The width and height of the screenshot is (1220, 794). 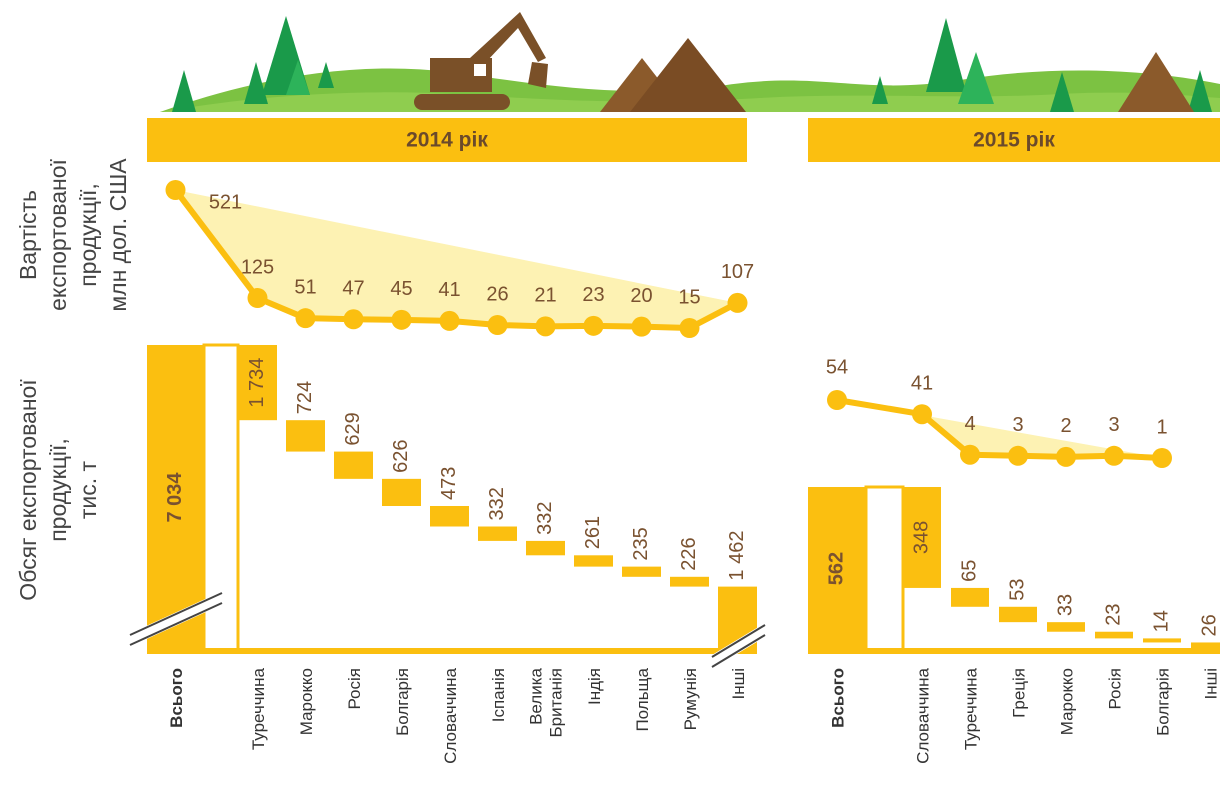 I want to click on bar-label: 629, so click(x=353, y=428).